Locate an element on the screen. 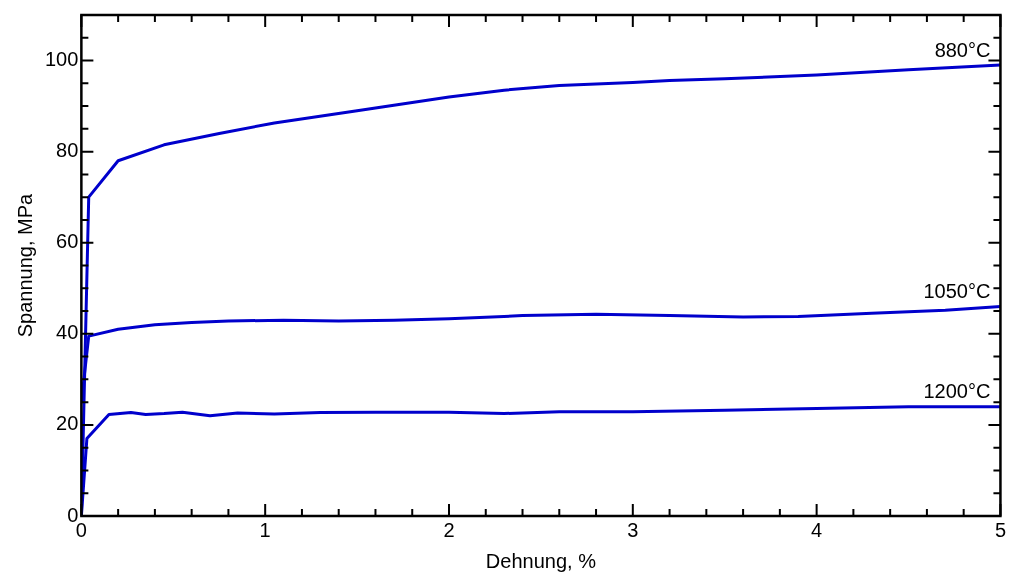 The width and height of the screenshot is (1009, 578). x-tick-label: 2 is located at coordinates (449, 529).